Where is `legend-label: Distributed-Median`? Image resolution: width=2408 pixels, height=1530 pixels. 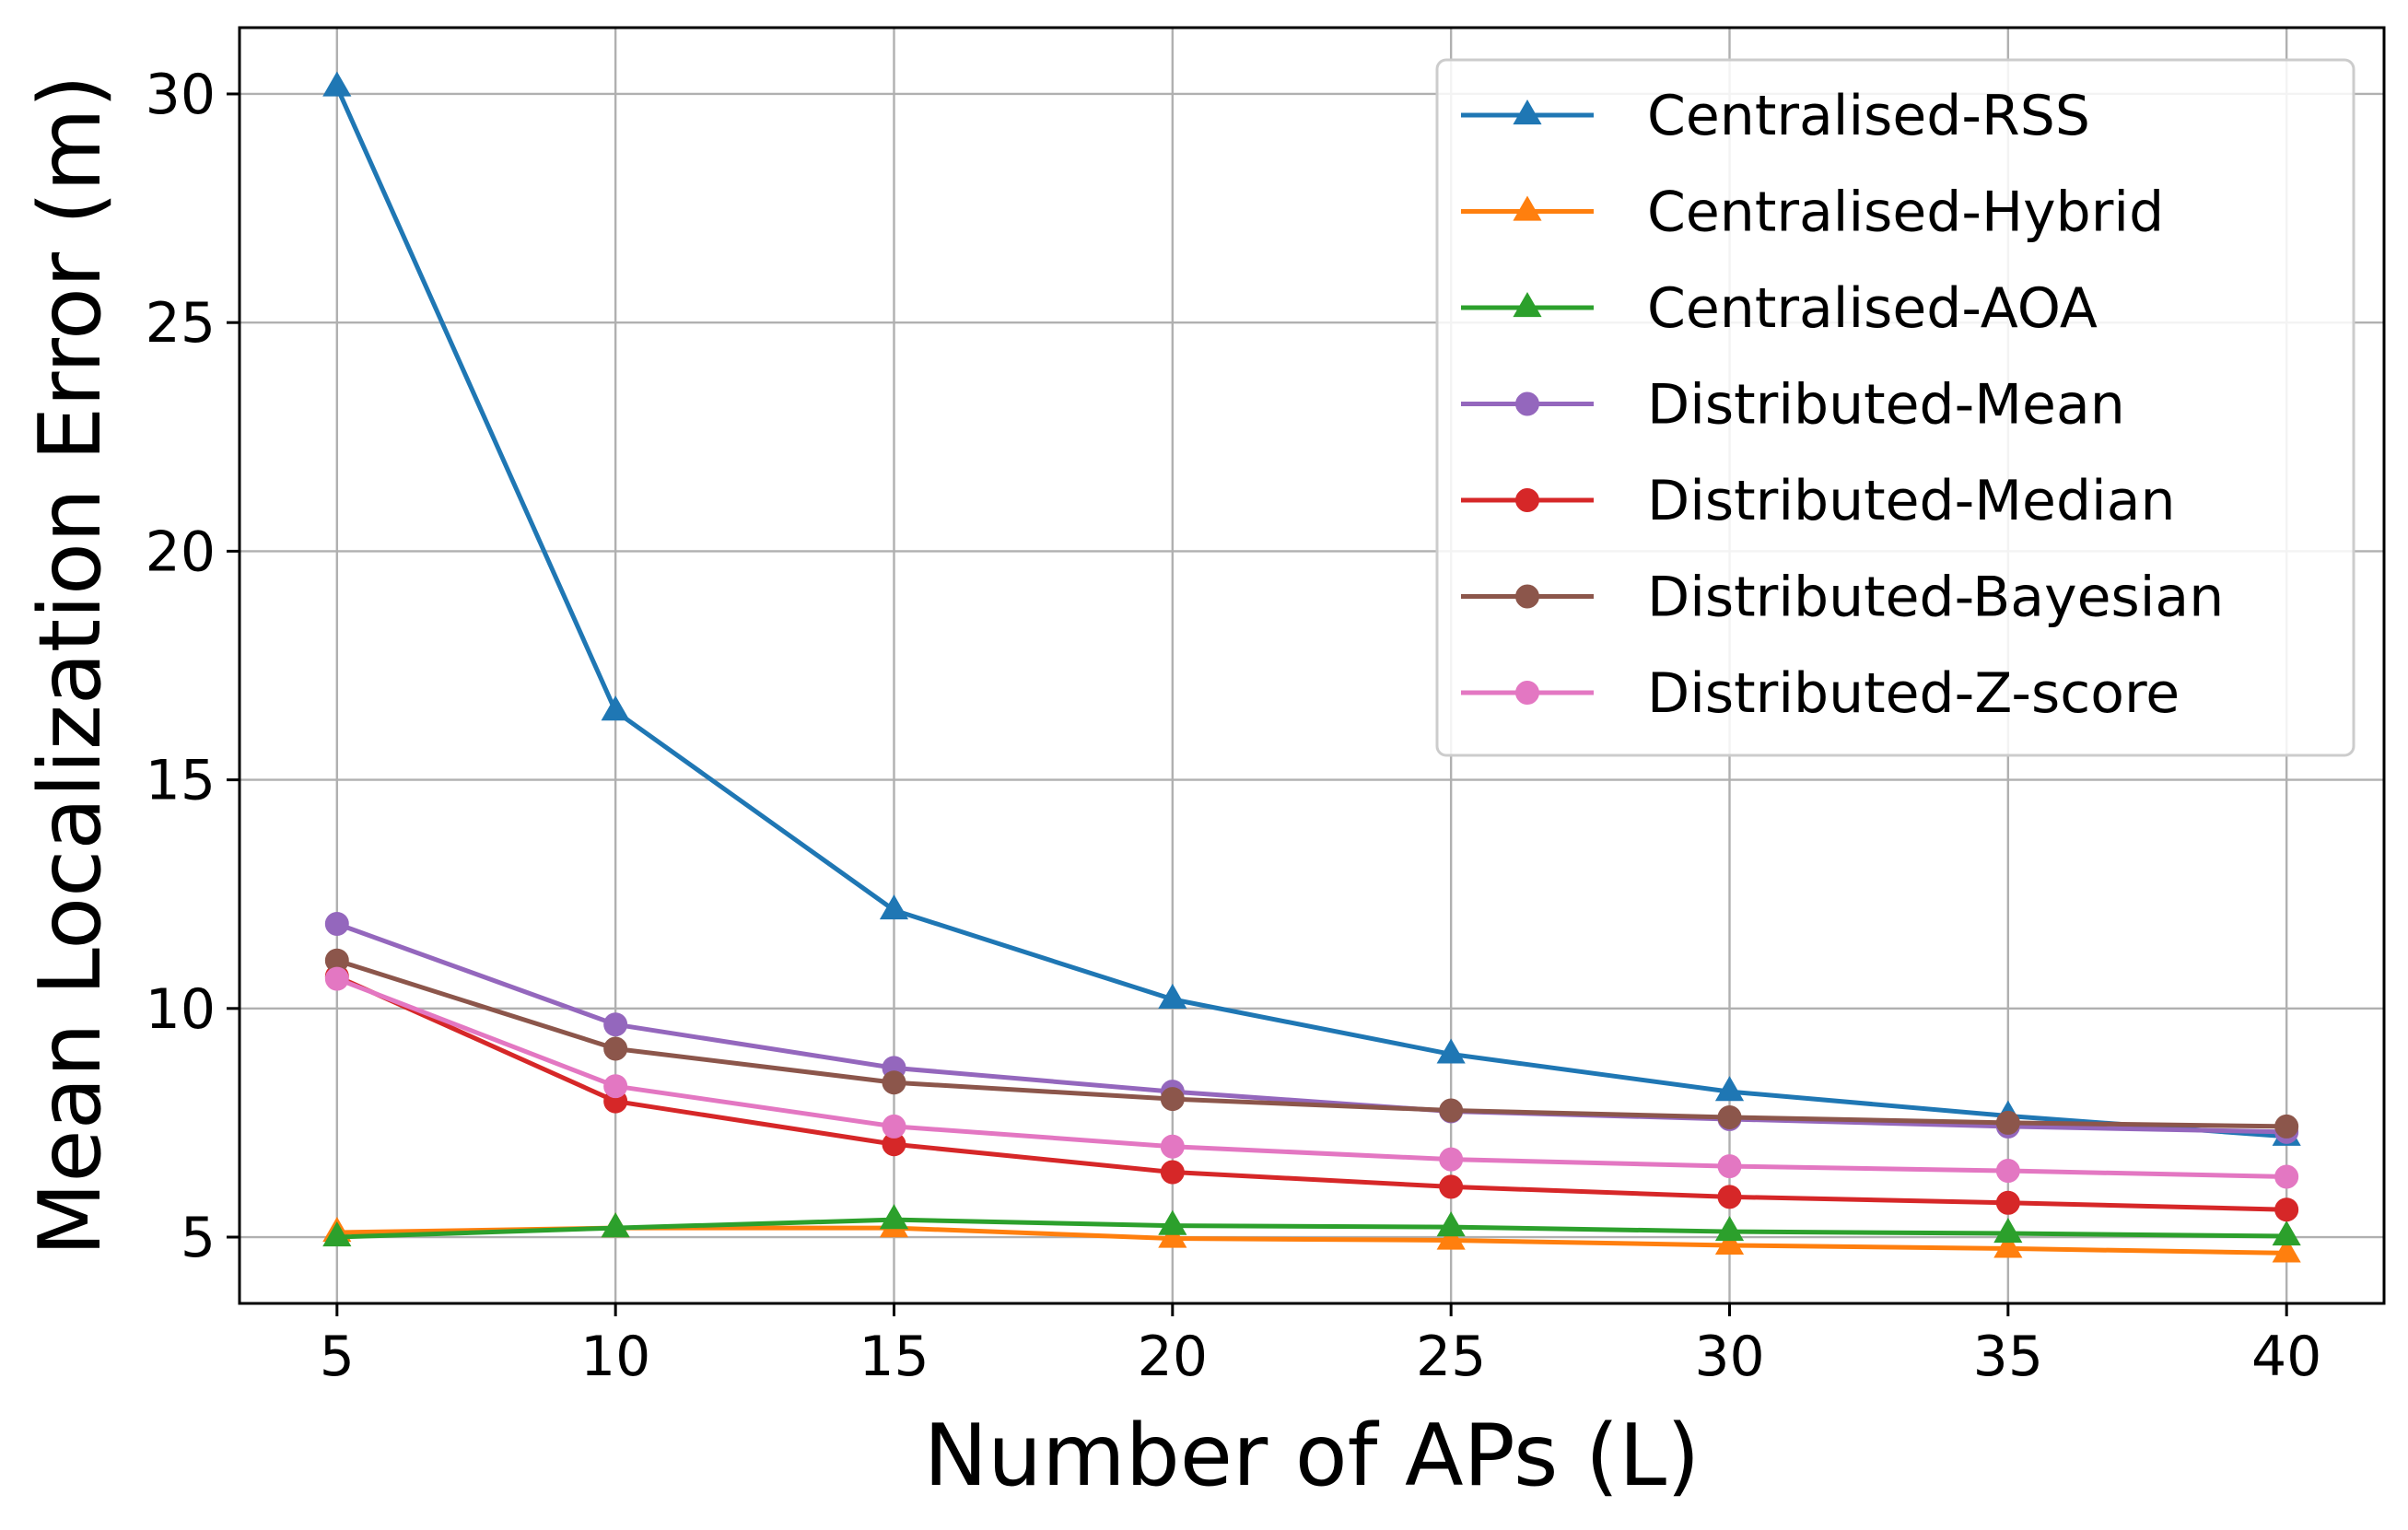
legend-label: Distributed-Median is located at coordinates (1911, 501).